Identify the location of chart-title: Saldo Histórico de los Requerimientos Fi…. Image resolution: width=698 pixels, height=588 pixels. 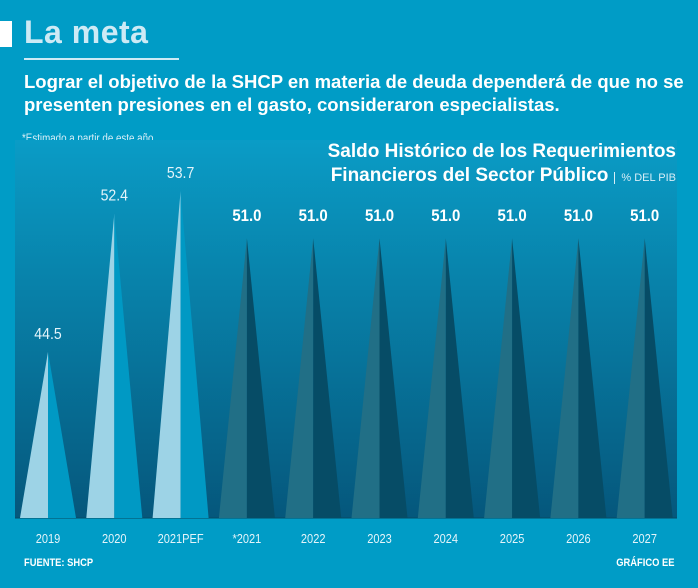
(502, 165).